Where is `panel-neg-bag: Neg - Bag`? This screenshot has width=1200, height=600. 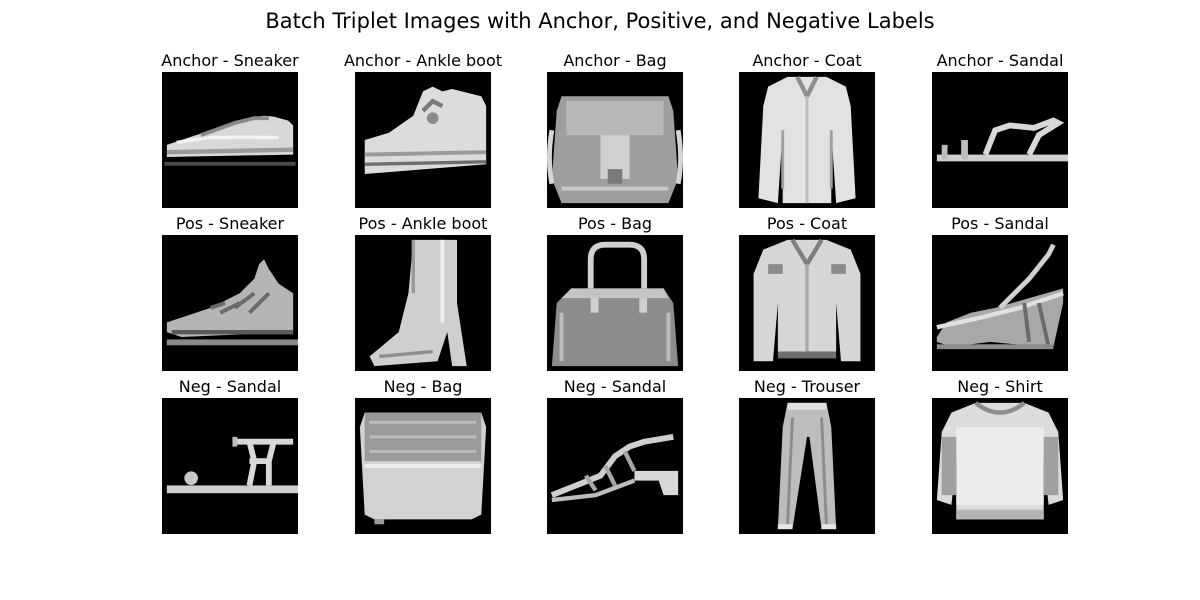 panel-neg-bag: Neg - Bag is located at coordinates (423, 455).